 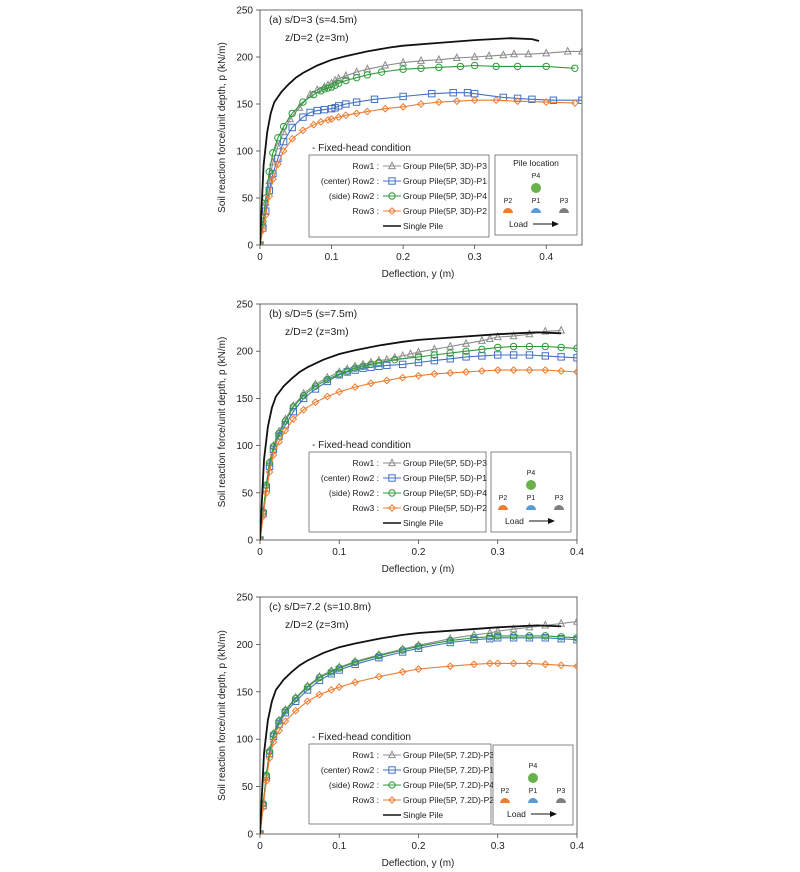 I want to click on legend-series-name: Group Pile(5P, 5D)-P4, so click(x=445, y=493).